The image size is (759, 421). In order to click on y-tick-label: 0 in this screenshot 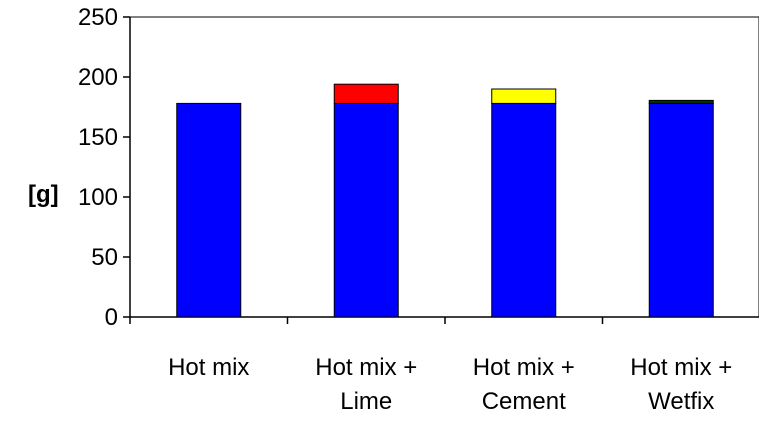, I will do `click(111, 317)`.